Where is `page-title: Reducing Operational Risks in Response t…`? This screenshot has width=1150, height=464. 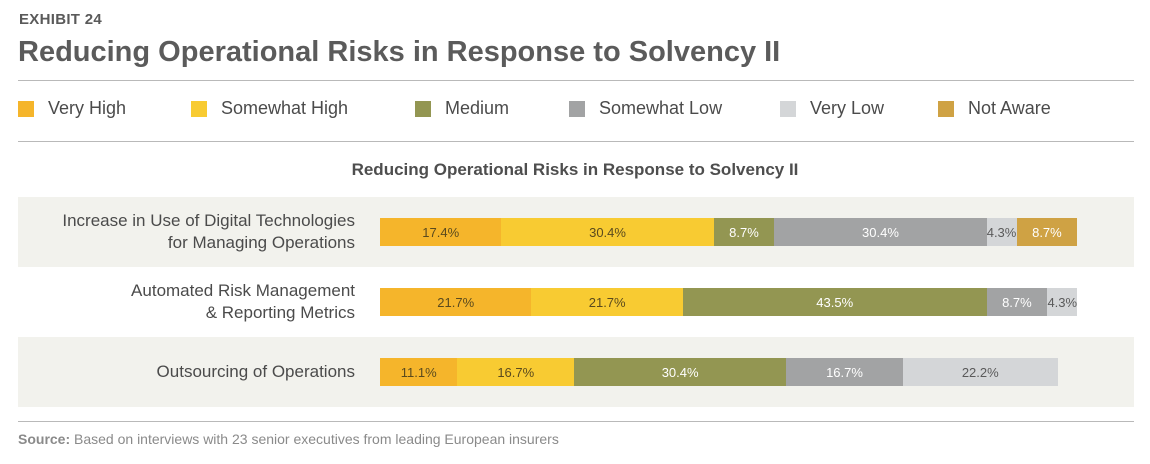 page-title: Reducing Operational Risks in Response t… is located at coordinates (399, 52).